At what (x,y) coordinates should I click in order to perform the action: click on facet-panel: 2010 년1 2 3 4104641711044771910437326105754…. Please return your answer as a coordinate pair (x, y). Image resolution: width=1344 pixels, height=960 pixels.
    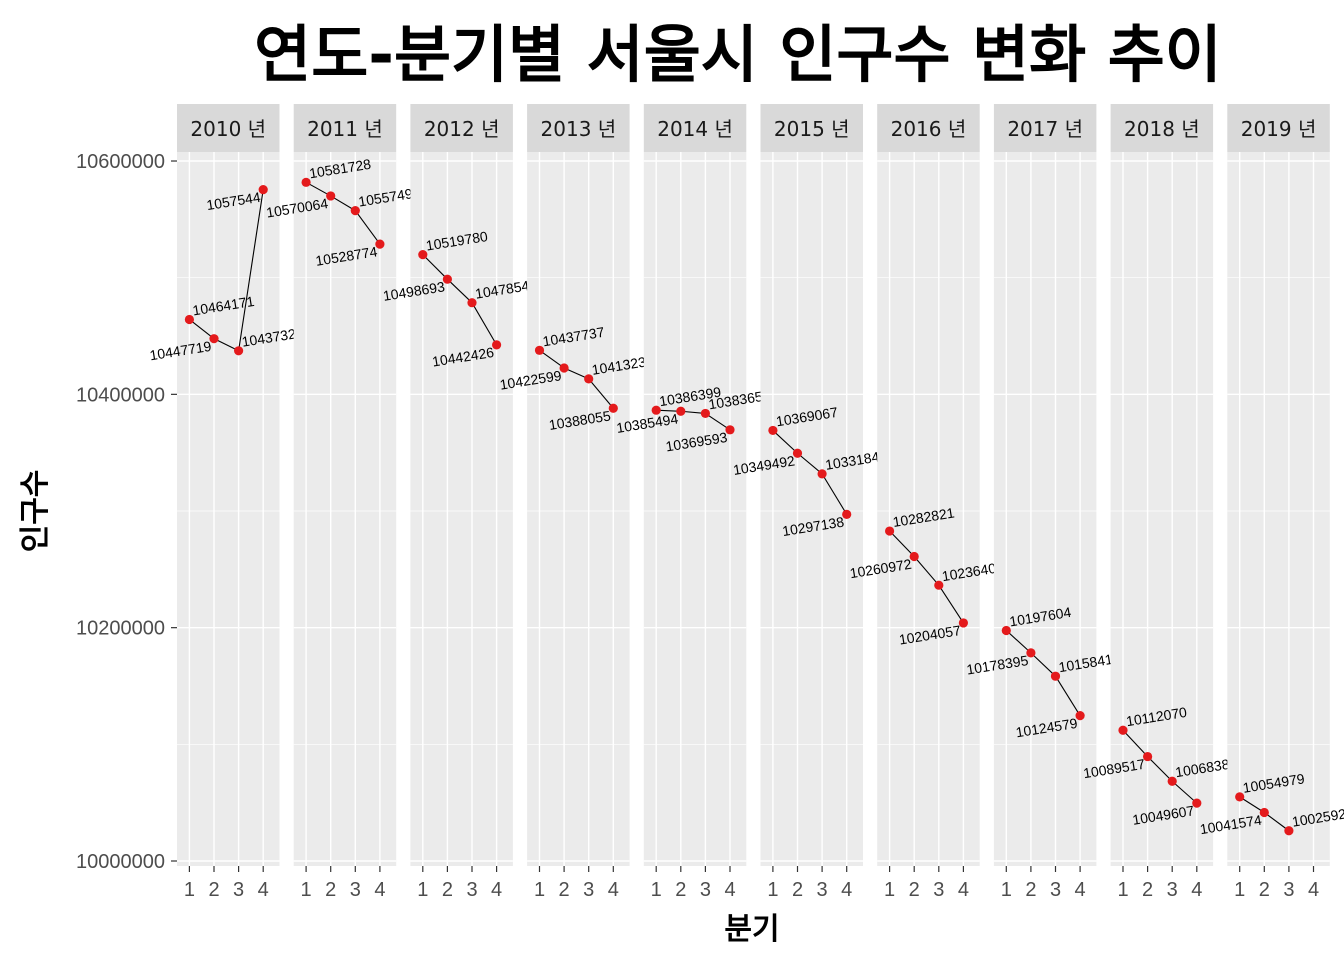
    Looking at the image, I should click on (226, 502).